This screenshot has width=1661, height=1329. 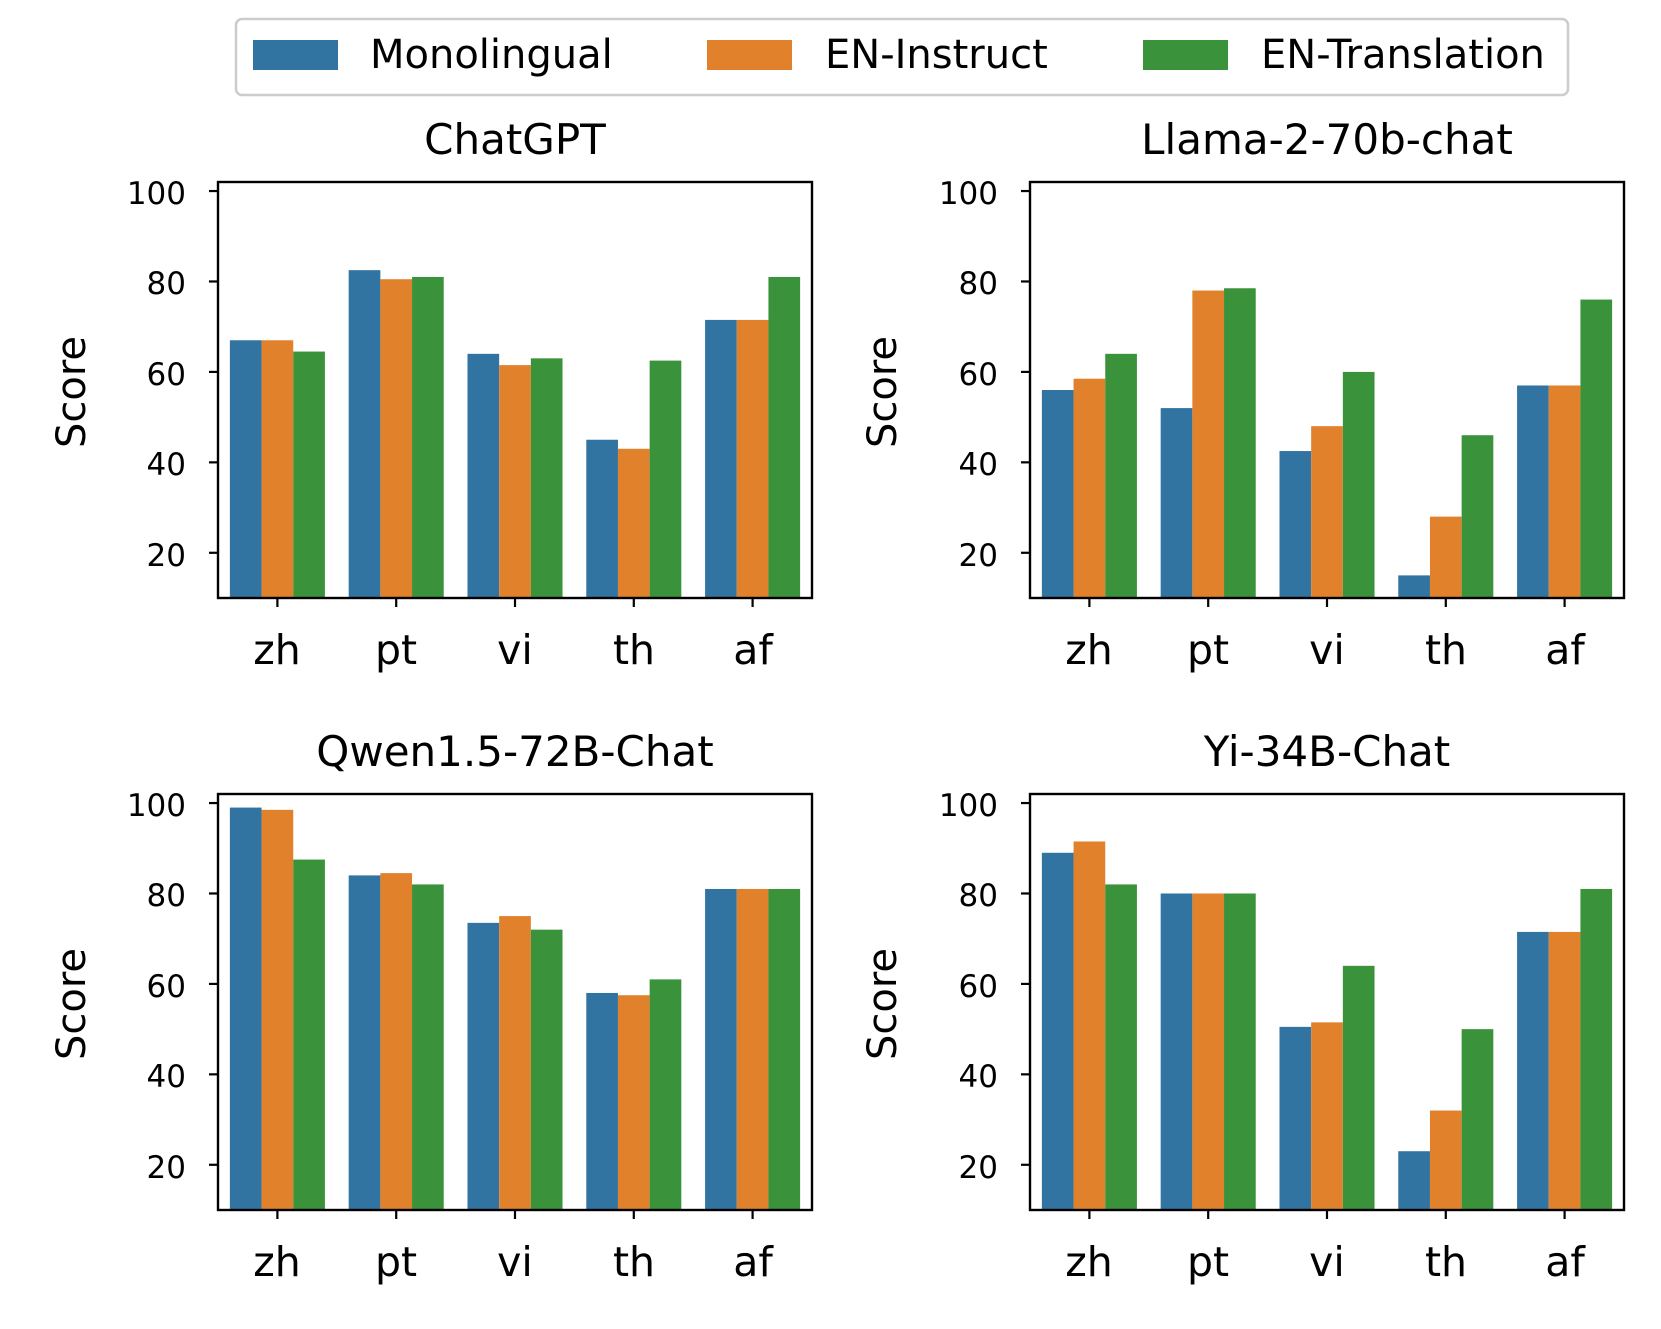 I want to click on bar-monolingual-zh, so click(x=1057, y=1031).